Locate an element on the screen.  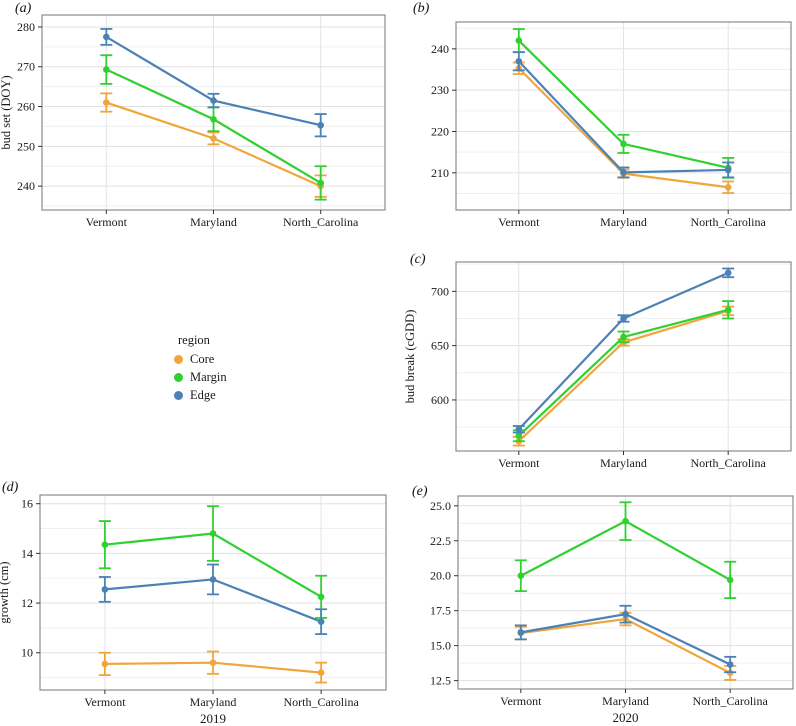
margin-marker-icon is located at coordinates (178, 377).